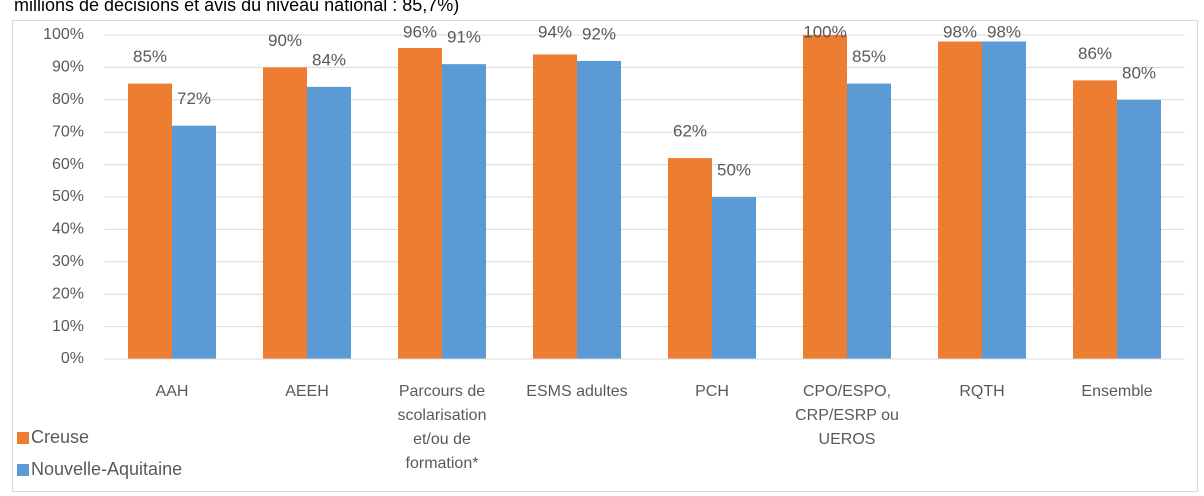 This screenshot has width=1204, height=496. What do you see at coordinates (68, 99) in the screenshot?
I see `y-tick-label: 80%` at bounding box center [68, 99].